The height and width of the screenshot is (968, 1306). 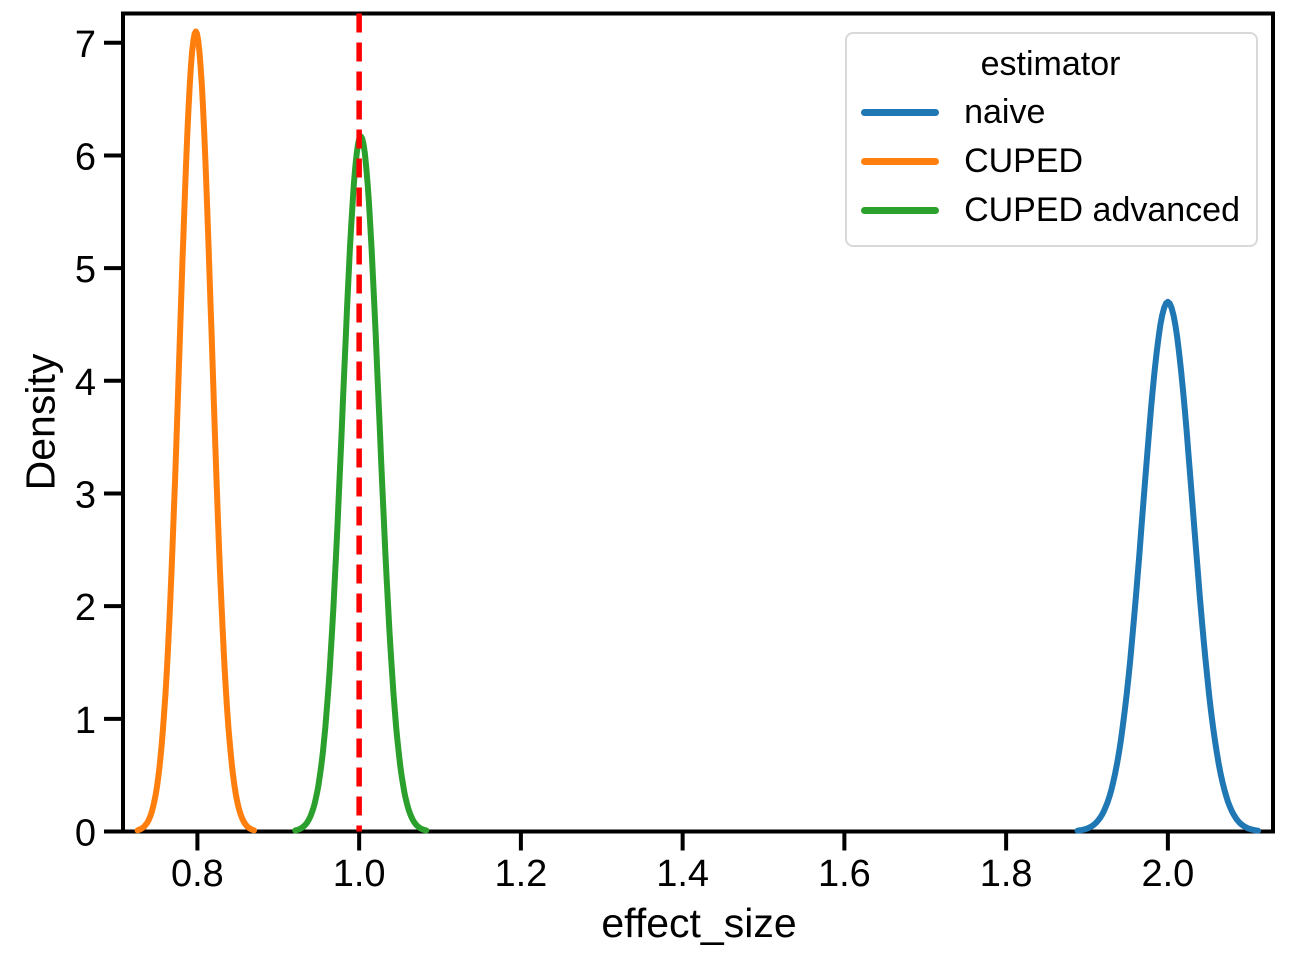 What do you see at coordinates (1102, 210) in the screenshot?
I see `legend-label-cuped-advanced: CUPED advanced` at bounding box center [1102, 210].